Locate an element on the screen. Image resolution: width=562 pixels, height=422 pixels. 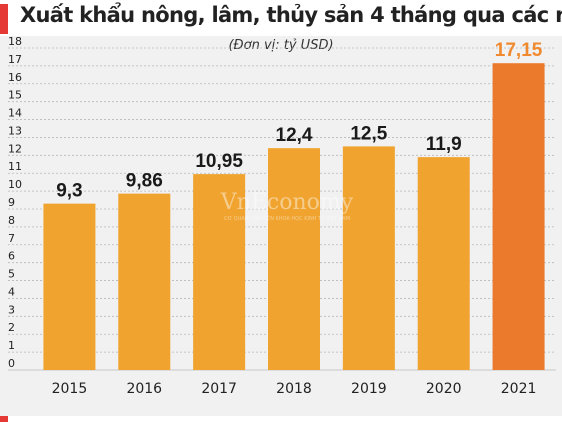
y-tick-label: 14 is located at coordinates (15, 113).